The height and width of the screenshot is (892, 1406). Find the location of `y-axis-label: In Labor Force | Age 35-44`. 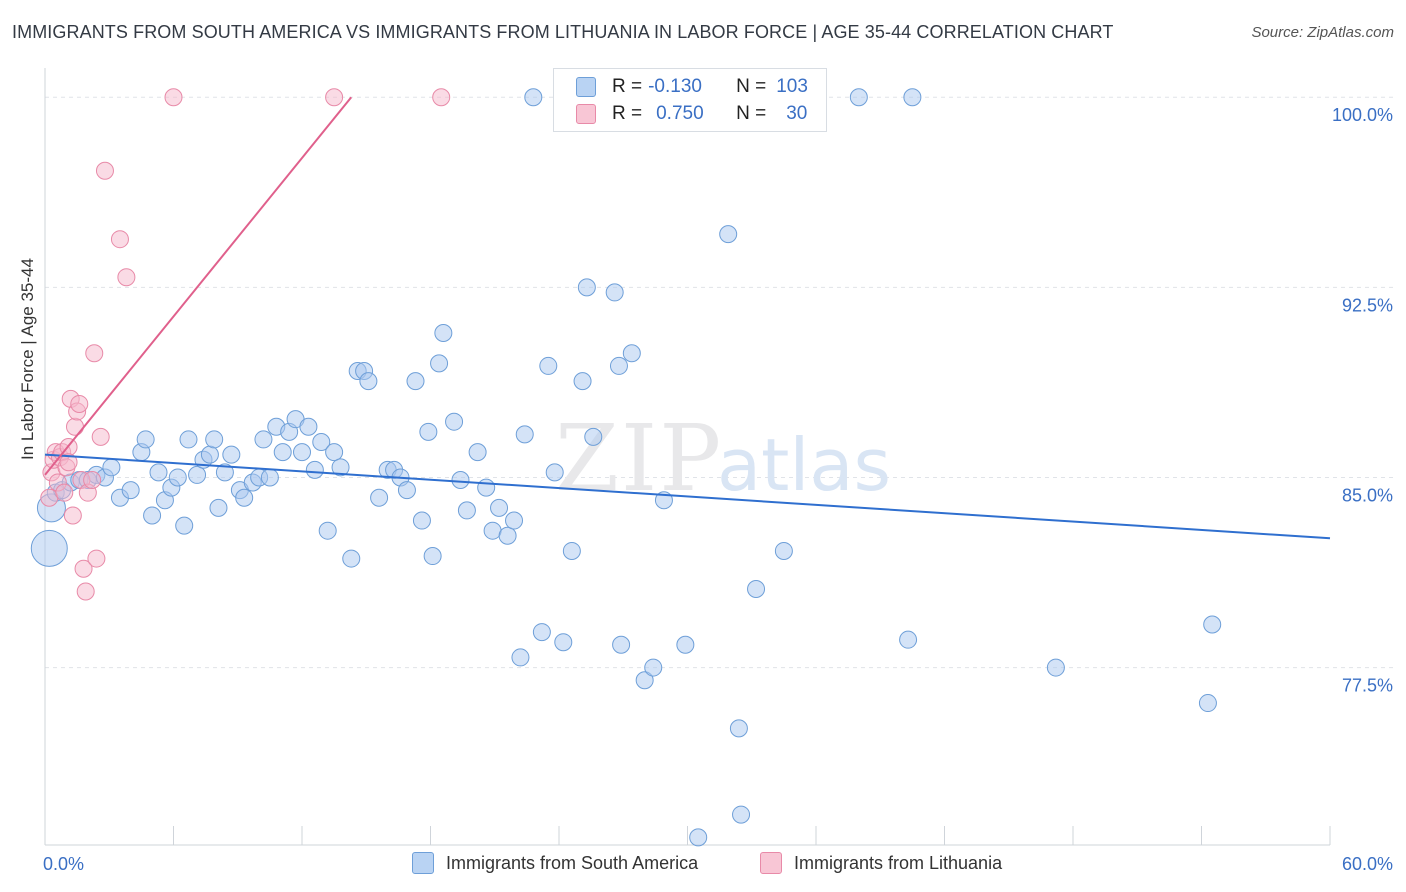

y-axis-label: In Labor Force | Age 35-44 is located at coordinates (27, 359).